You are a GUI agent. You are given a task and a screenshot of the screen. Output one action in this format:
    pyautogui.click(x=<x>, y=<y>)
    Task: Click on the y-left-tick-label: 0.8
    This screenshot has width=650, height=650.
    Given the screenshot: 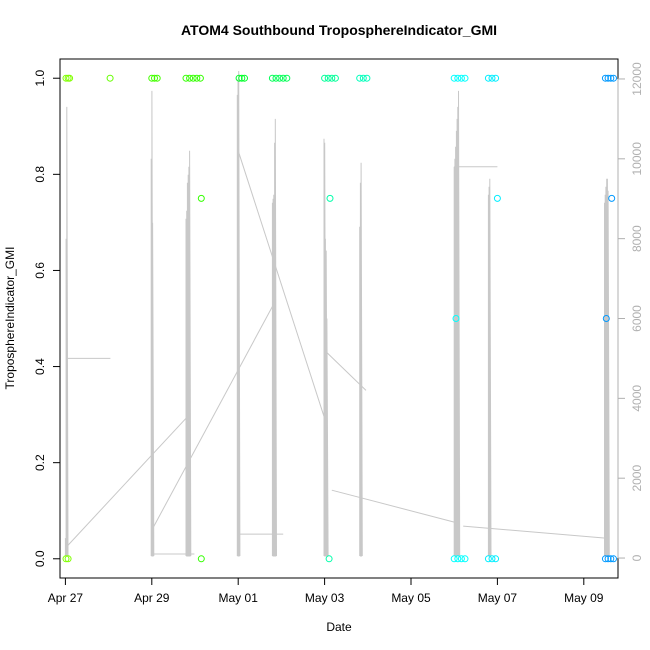 What is the action you would take?
    pyautogui.click(x=40, y=174)
    